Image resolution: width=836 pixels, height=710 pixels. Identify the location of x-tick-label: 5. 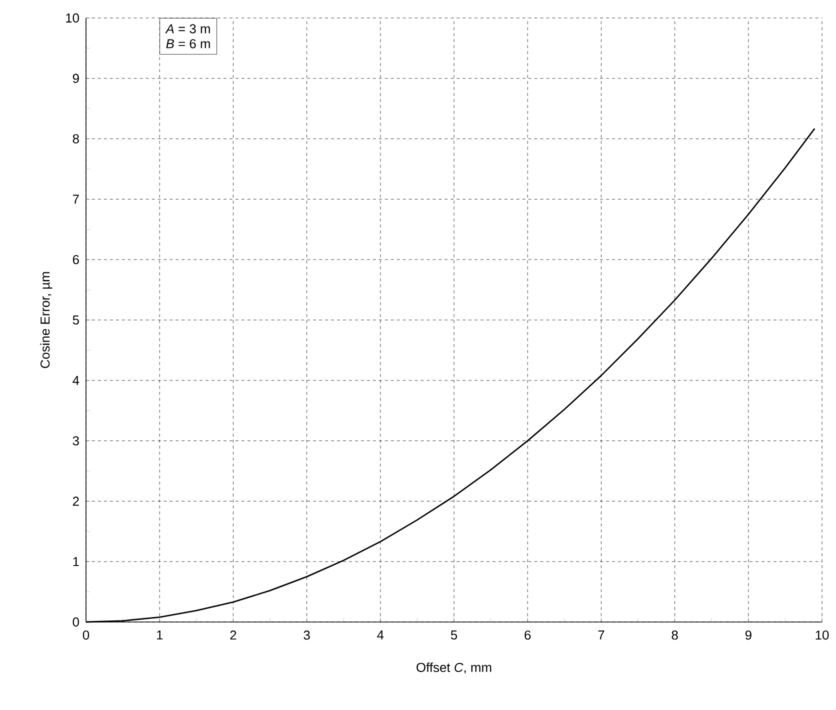
(454, 635).